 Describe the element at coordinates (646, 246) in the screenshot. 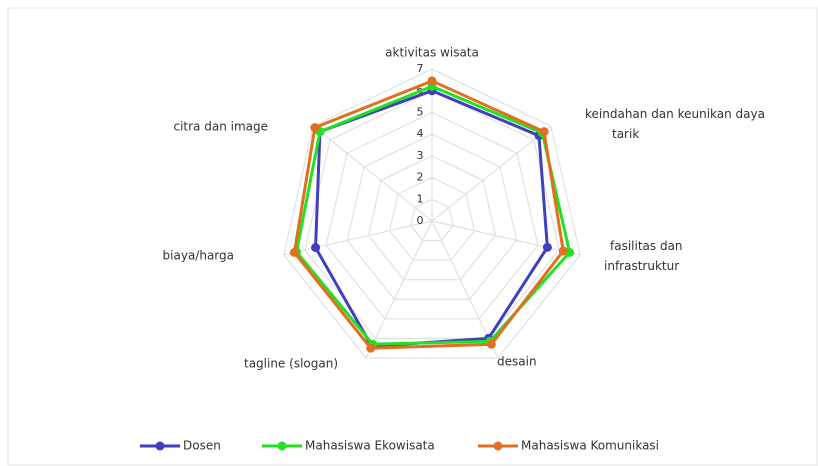

I see `label-line: fasilitas dan` at that location.